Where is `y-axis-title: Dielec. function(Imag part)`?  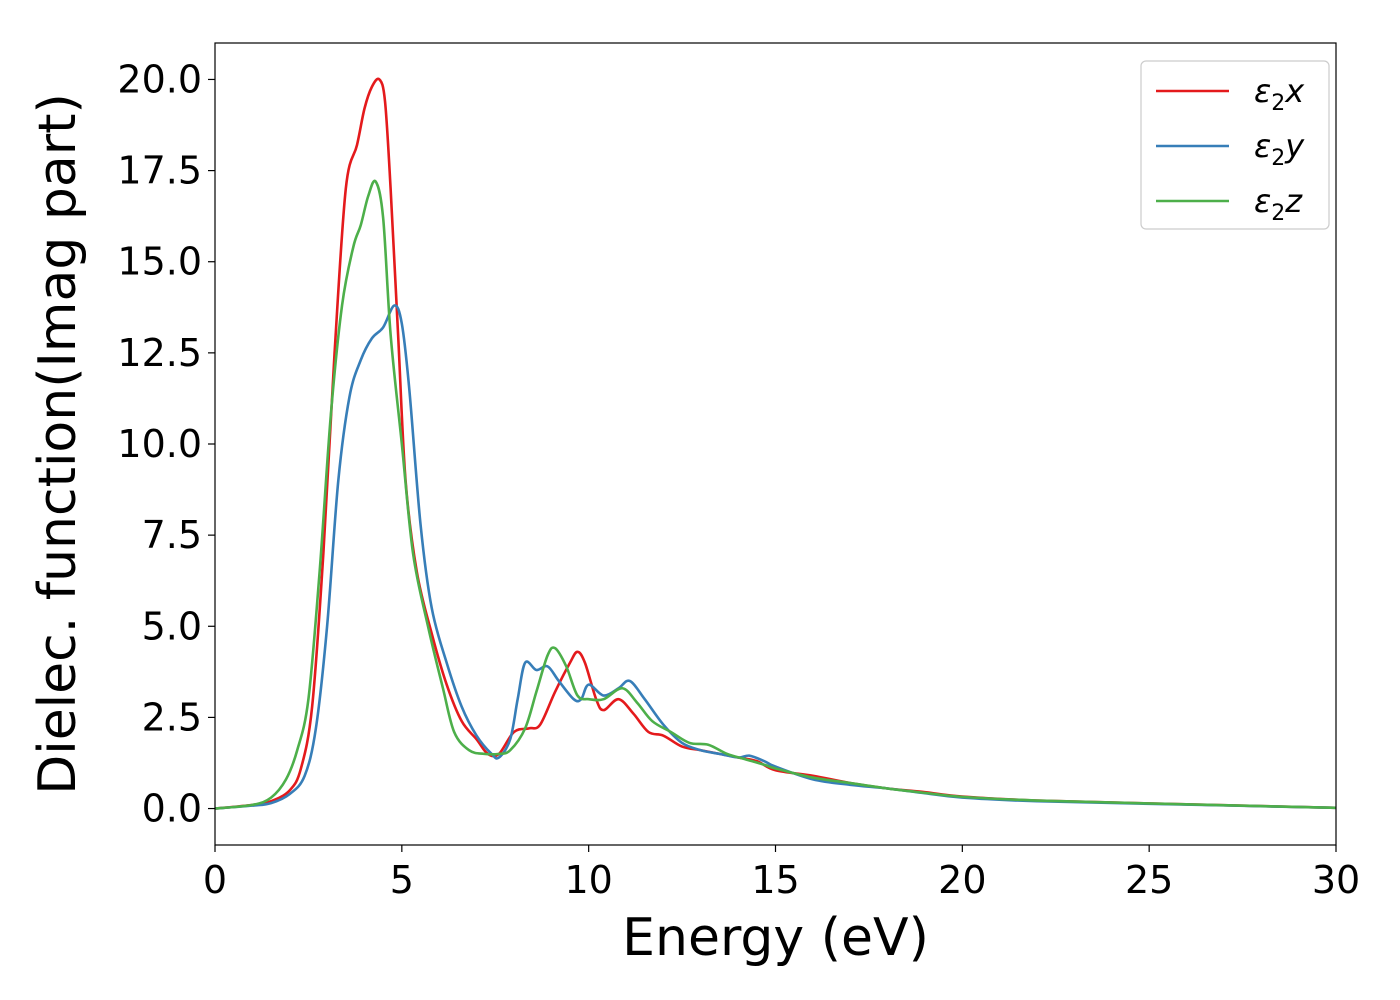 y-axis-title: Dielec. function(Imag part) is located at coordinates (58, 444).